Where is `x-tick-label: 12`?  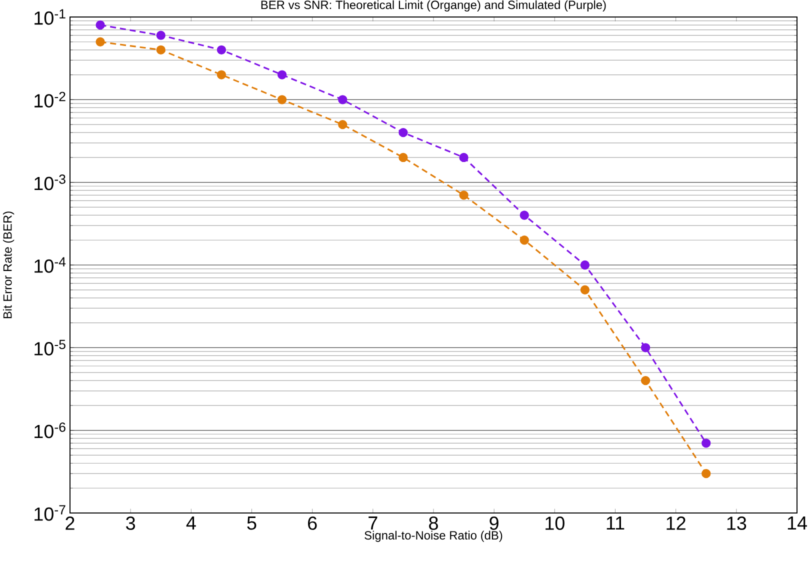
x-tick-label: 12 is located at coordinates (676, 523).